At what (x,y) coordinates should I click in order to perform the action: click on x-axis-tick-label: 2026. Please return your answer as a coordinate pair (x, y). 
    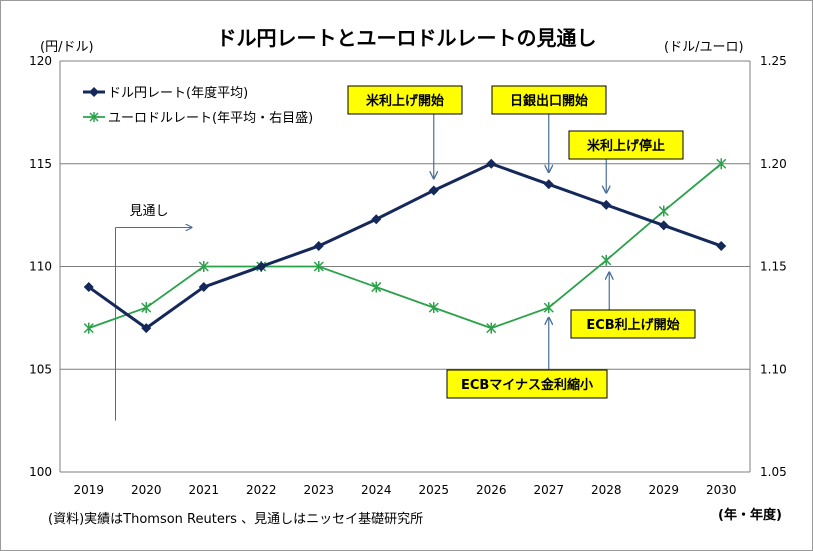
    Looking at the image, I should click on (491, 490).